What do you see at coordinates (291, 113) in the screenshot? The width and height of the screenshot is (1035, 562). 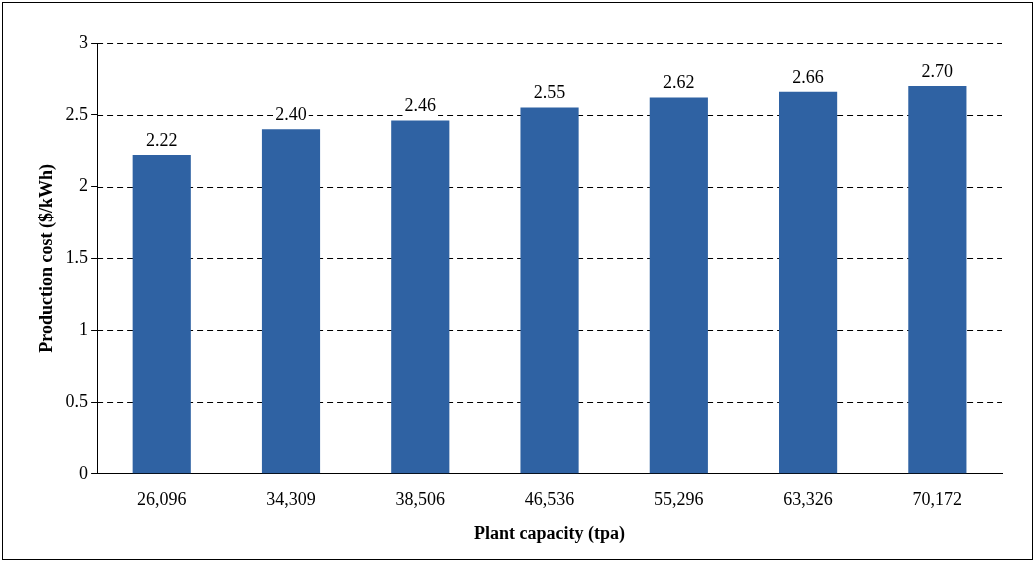 I see `data-label: 2.40` at bounding box center [291, 113].